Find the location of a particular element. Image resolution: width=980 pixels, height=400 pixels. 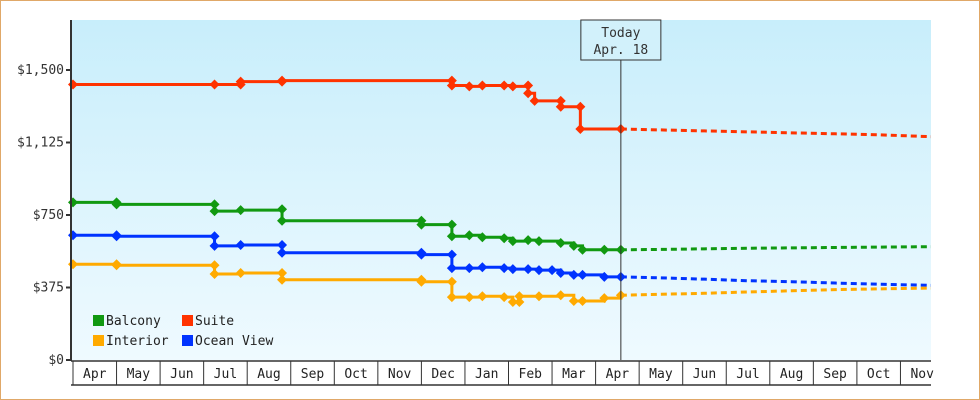

legend: Balcony Suite Interior Ocean View is located at coordinates (183, 331).